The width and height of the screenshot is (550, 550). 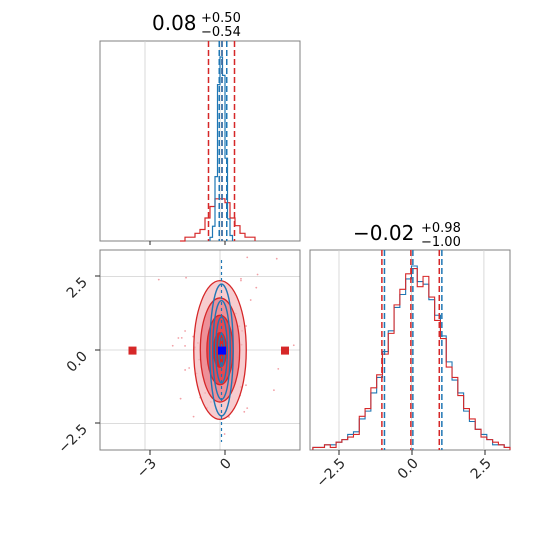 I want to click on joint-xtick-label: 0, so click(x=226, y=465).